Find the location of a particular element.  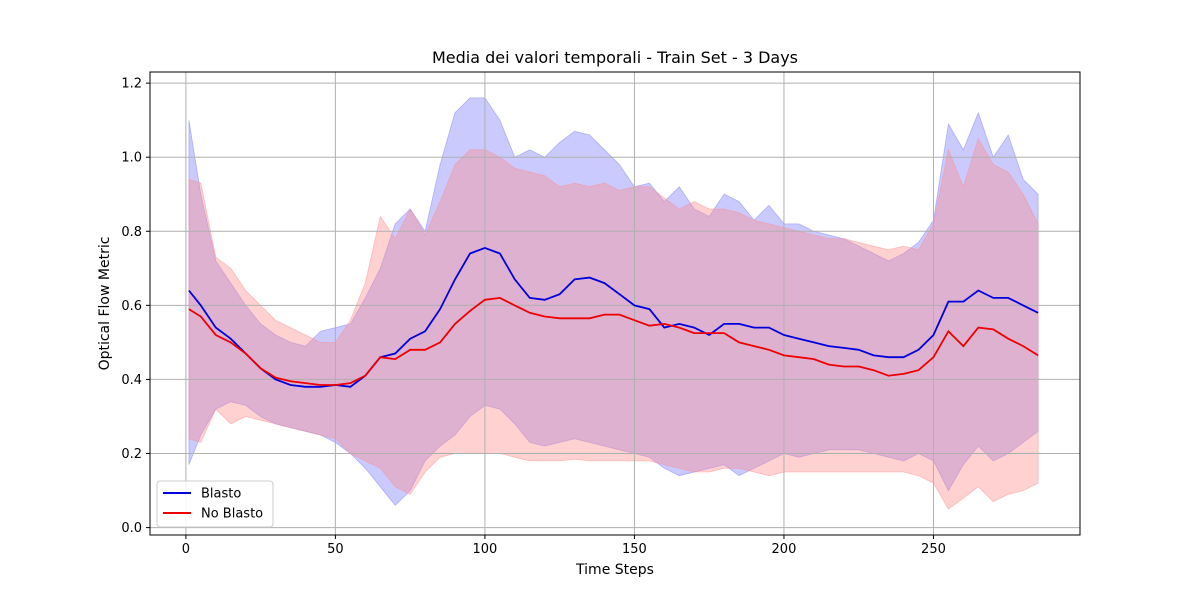

y-tick-label: 0.4 is located at coordinates (131, 380).